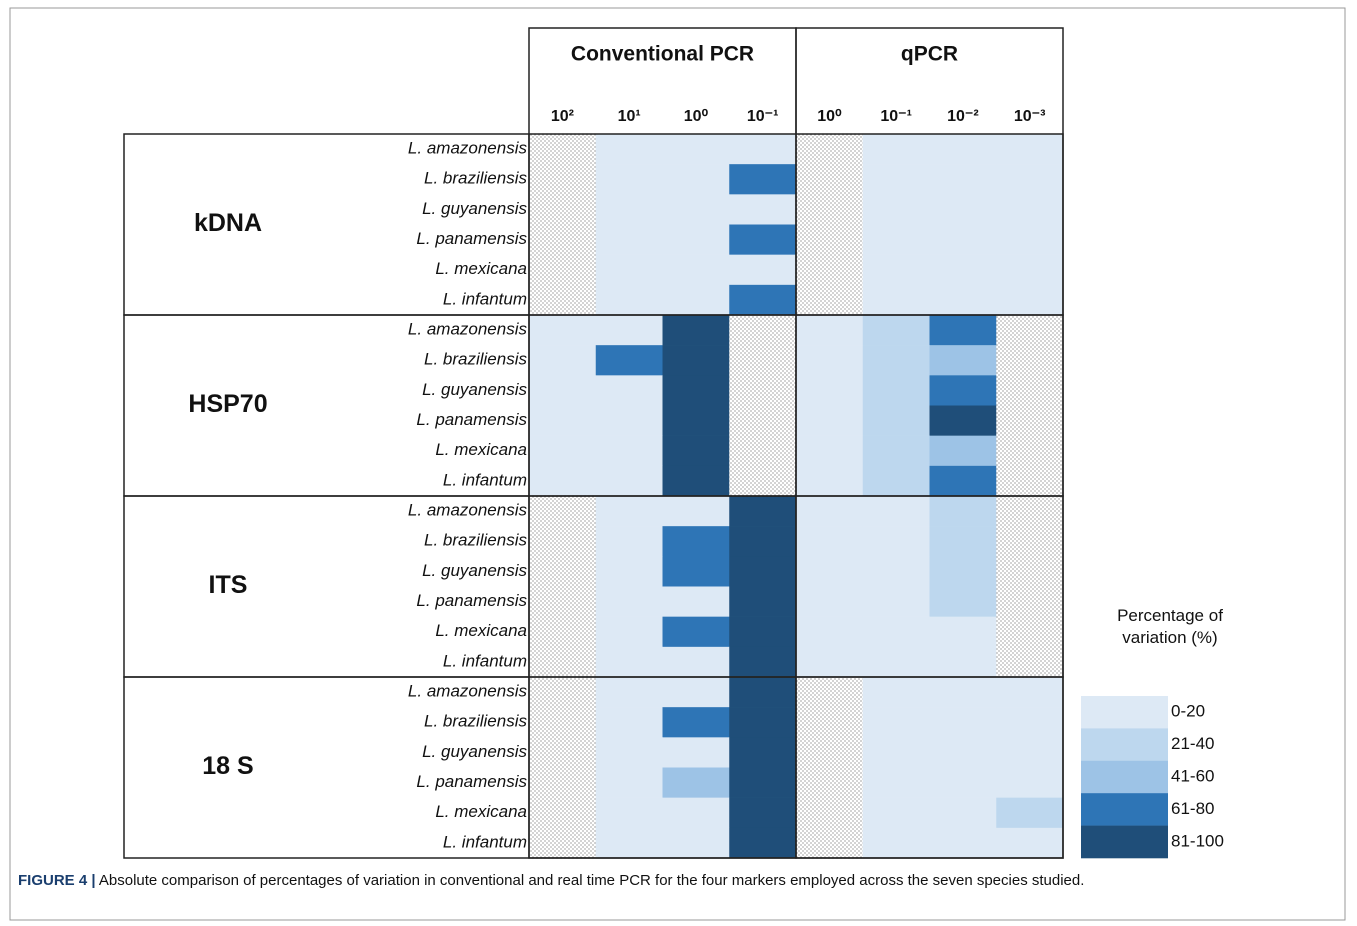 Image resolution: width=1357 pixels, height=926 pixels. What do you see at coordinates (1197, 840) in the screenshot?
I see `legend-label: 81-100` at bounding box center [1197, 840].